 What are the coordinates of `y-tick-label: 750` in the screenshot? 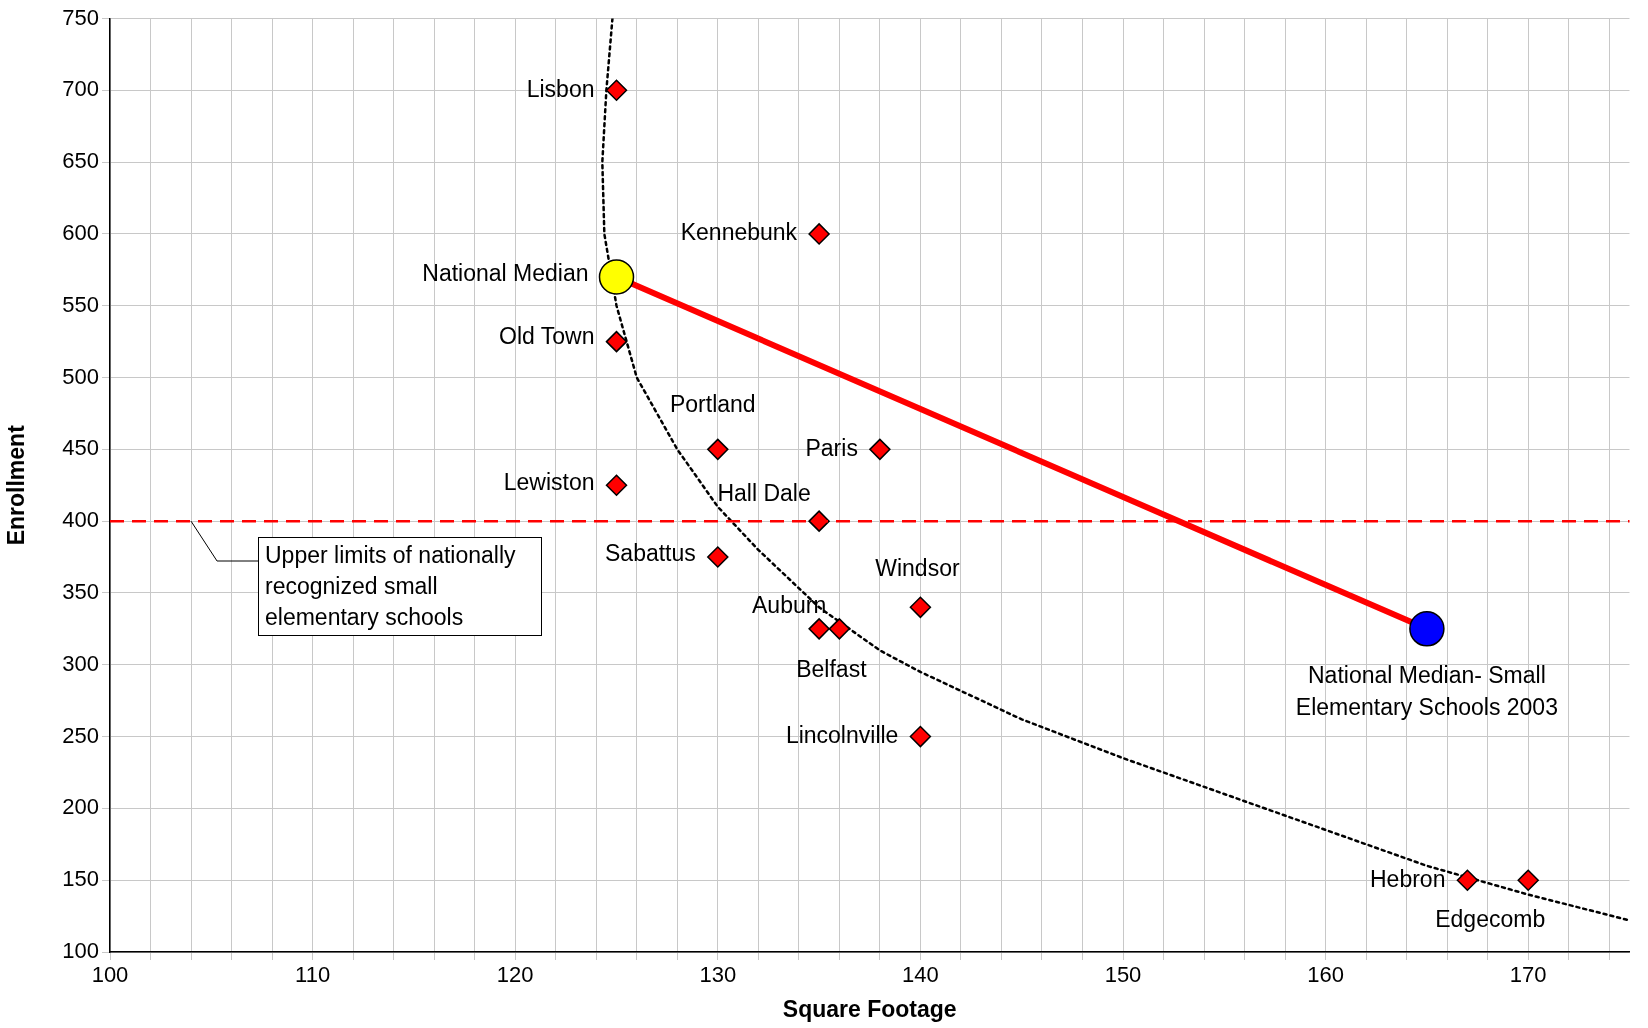 It's located at (80, 17).